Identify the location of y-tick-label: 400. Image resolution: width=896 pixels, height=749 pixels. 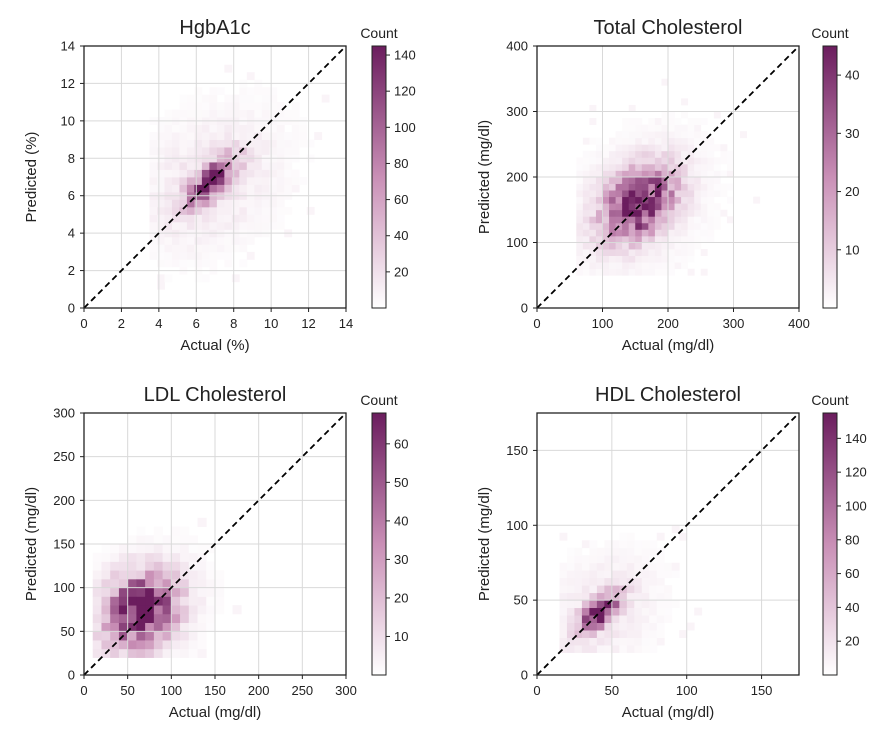
(517, 46).